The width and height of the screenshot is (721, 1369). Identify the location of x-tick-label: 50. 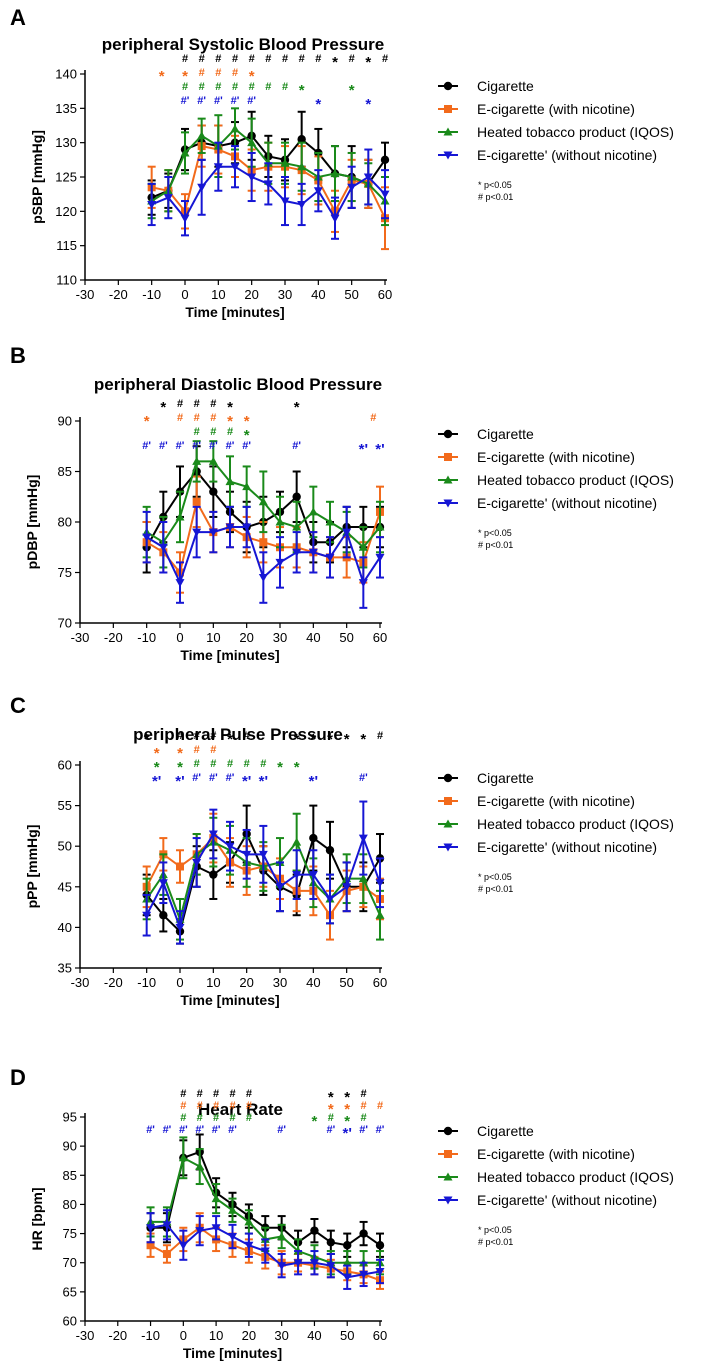
(347, 1335).